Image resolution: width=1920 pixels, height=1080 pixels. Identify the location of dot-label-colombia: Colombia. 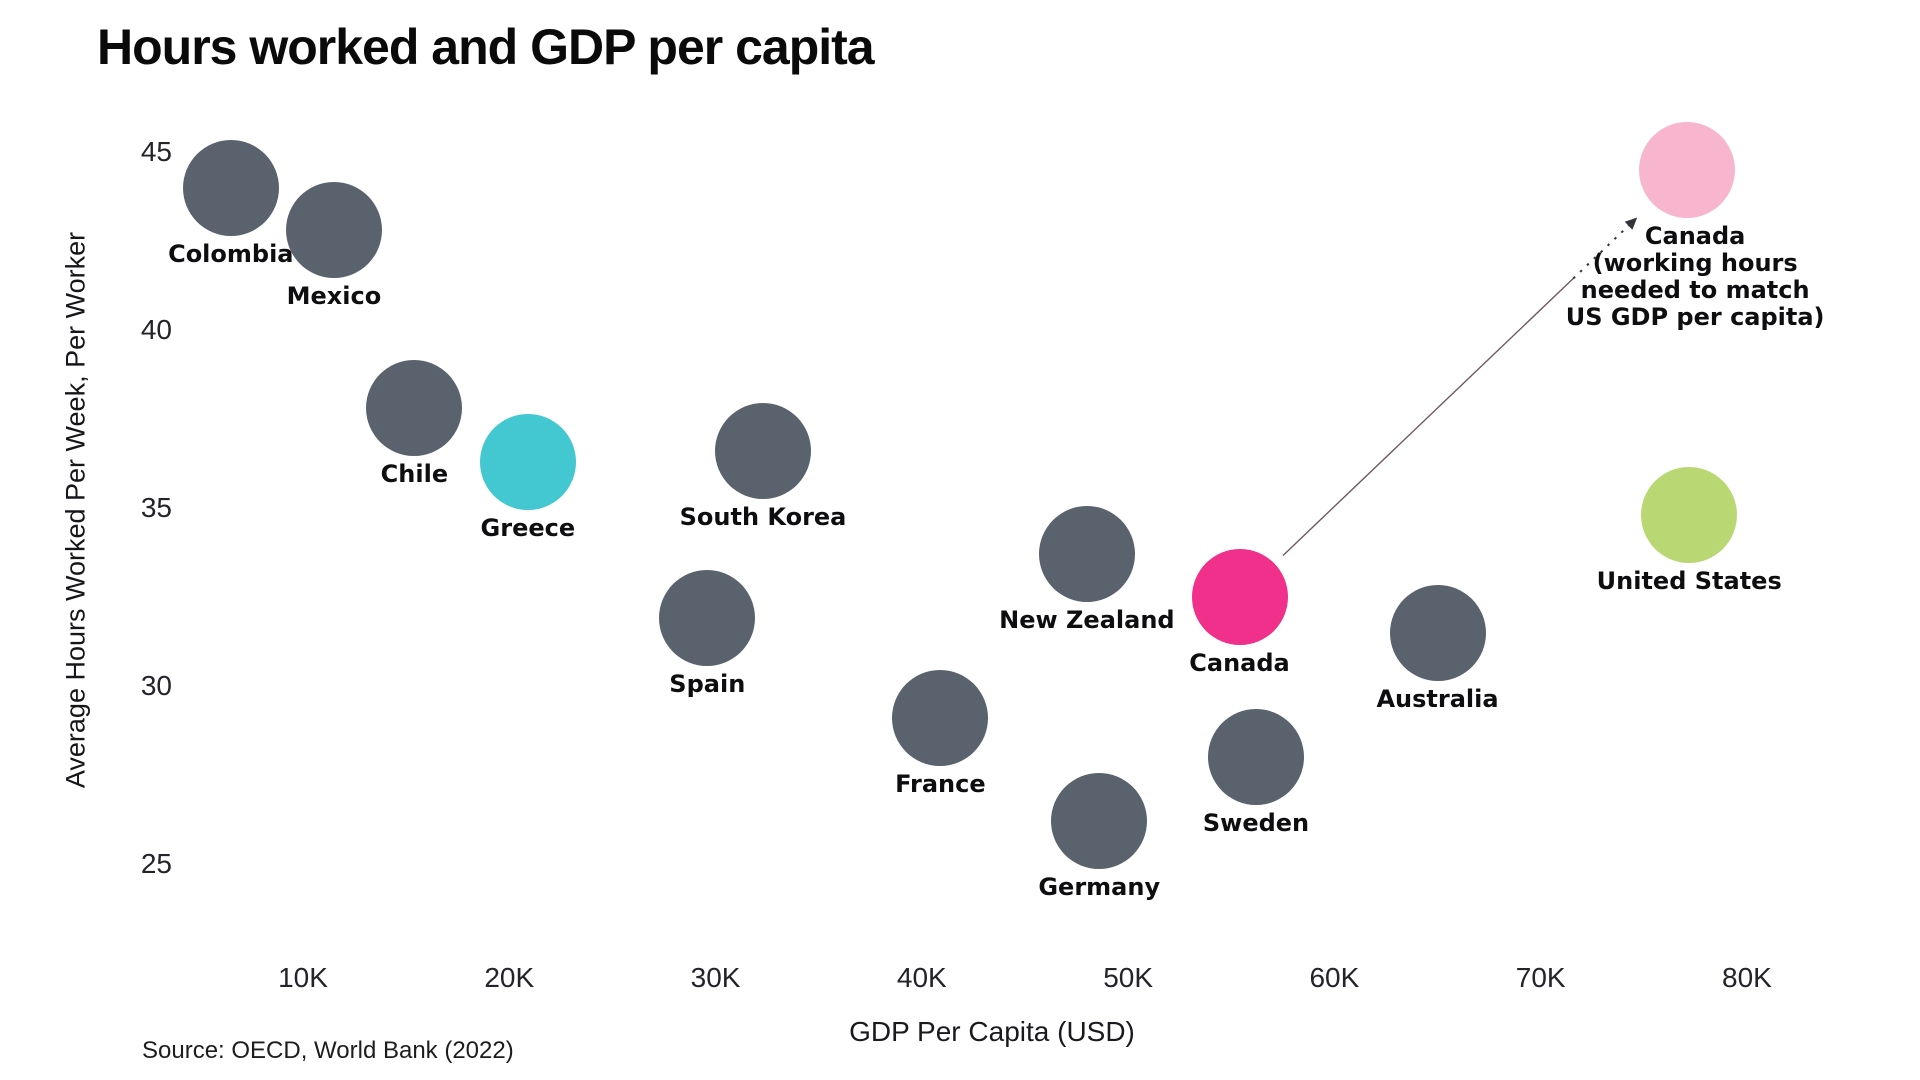
(231, 253).